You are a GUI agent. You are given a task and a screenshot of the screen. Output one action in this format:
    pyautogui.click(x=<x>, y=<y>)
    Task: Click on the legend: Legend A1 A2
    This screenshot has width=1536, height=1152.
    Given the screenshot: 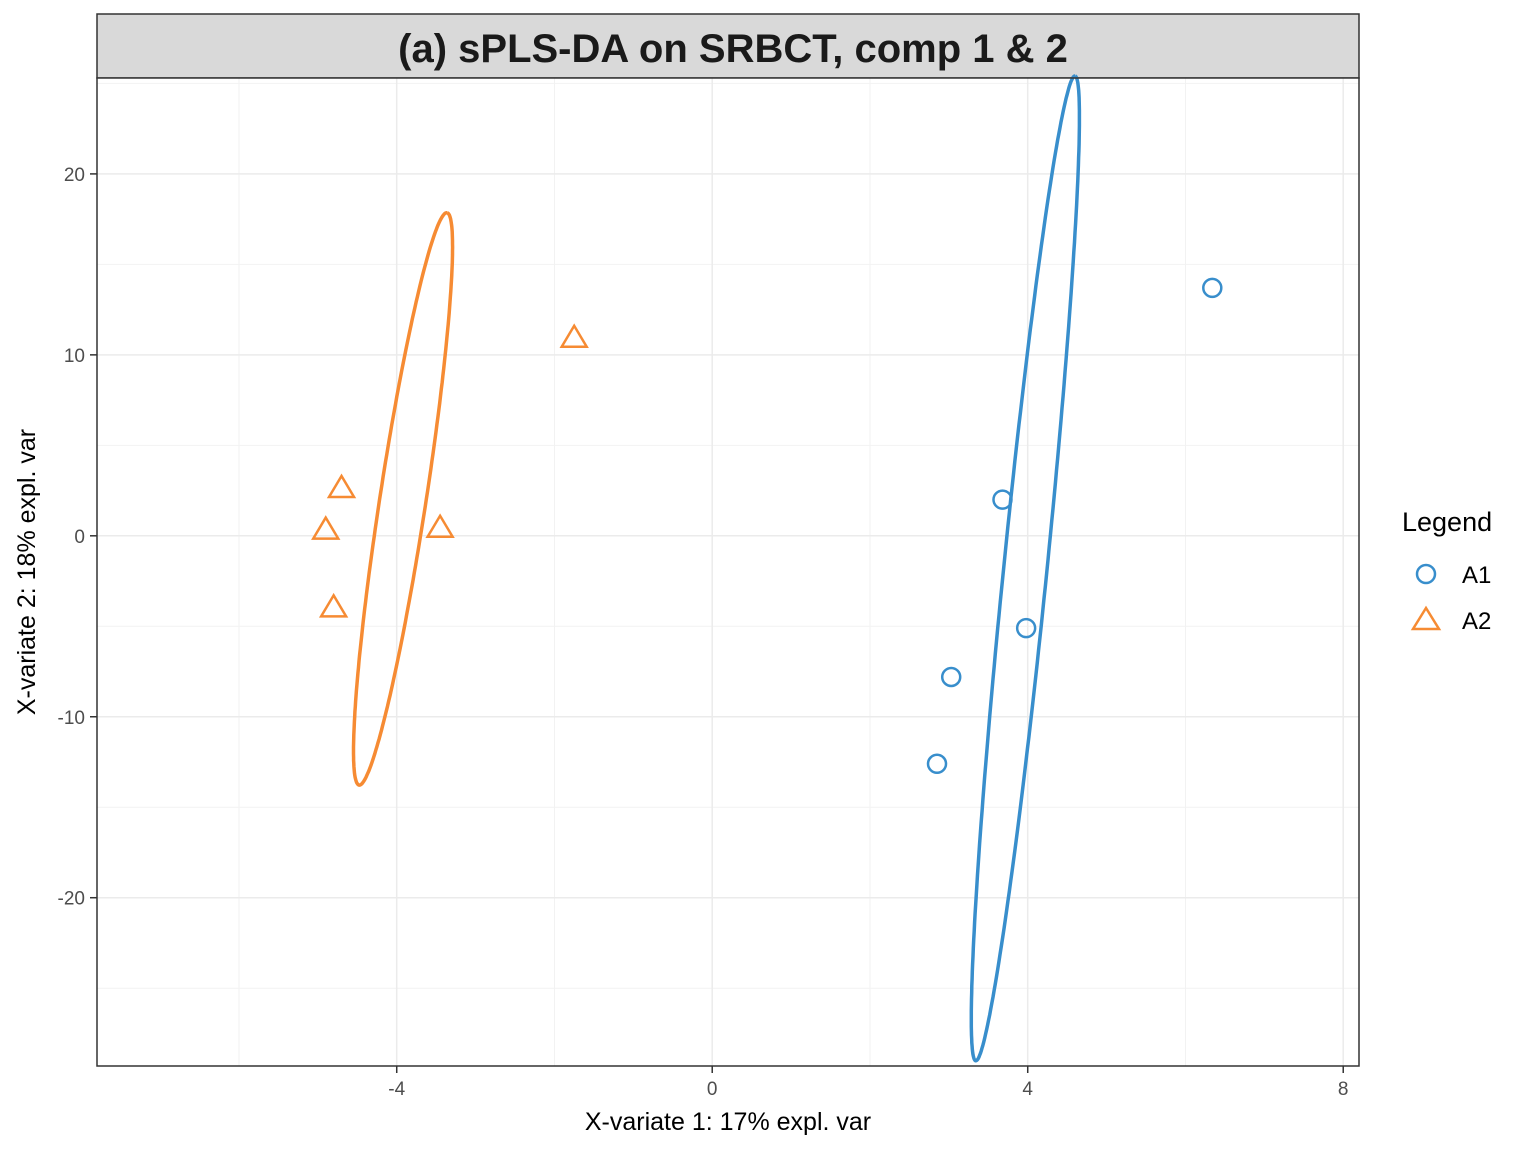 What is the action you would take?
    pyautogui.click(x=1447, y=571)
    